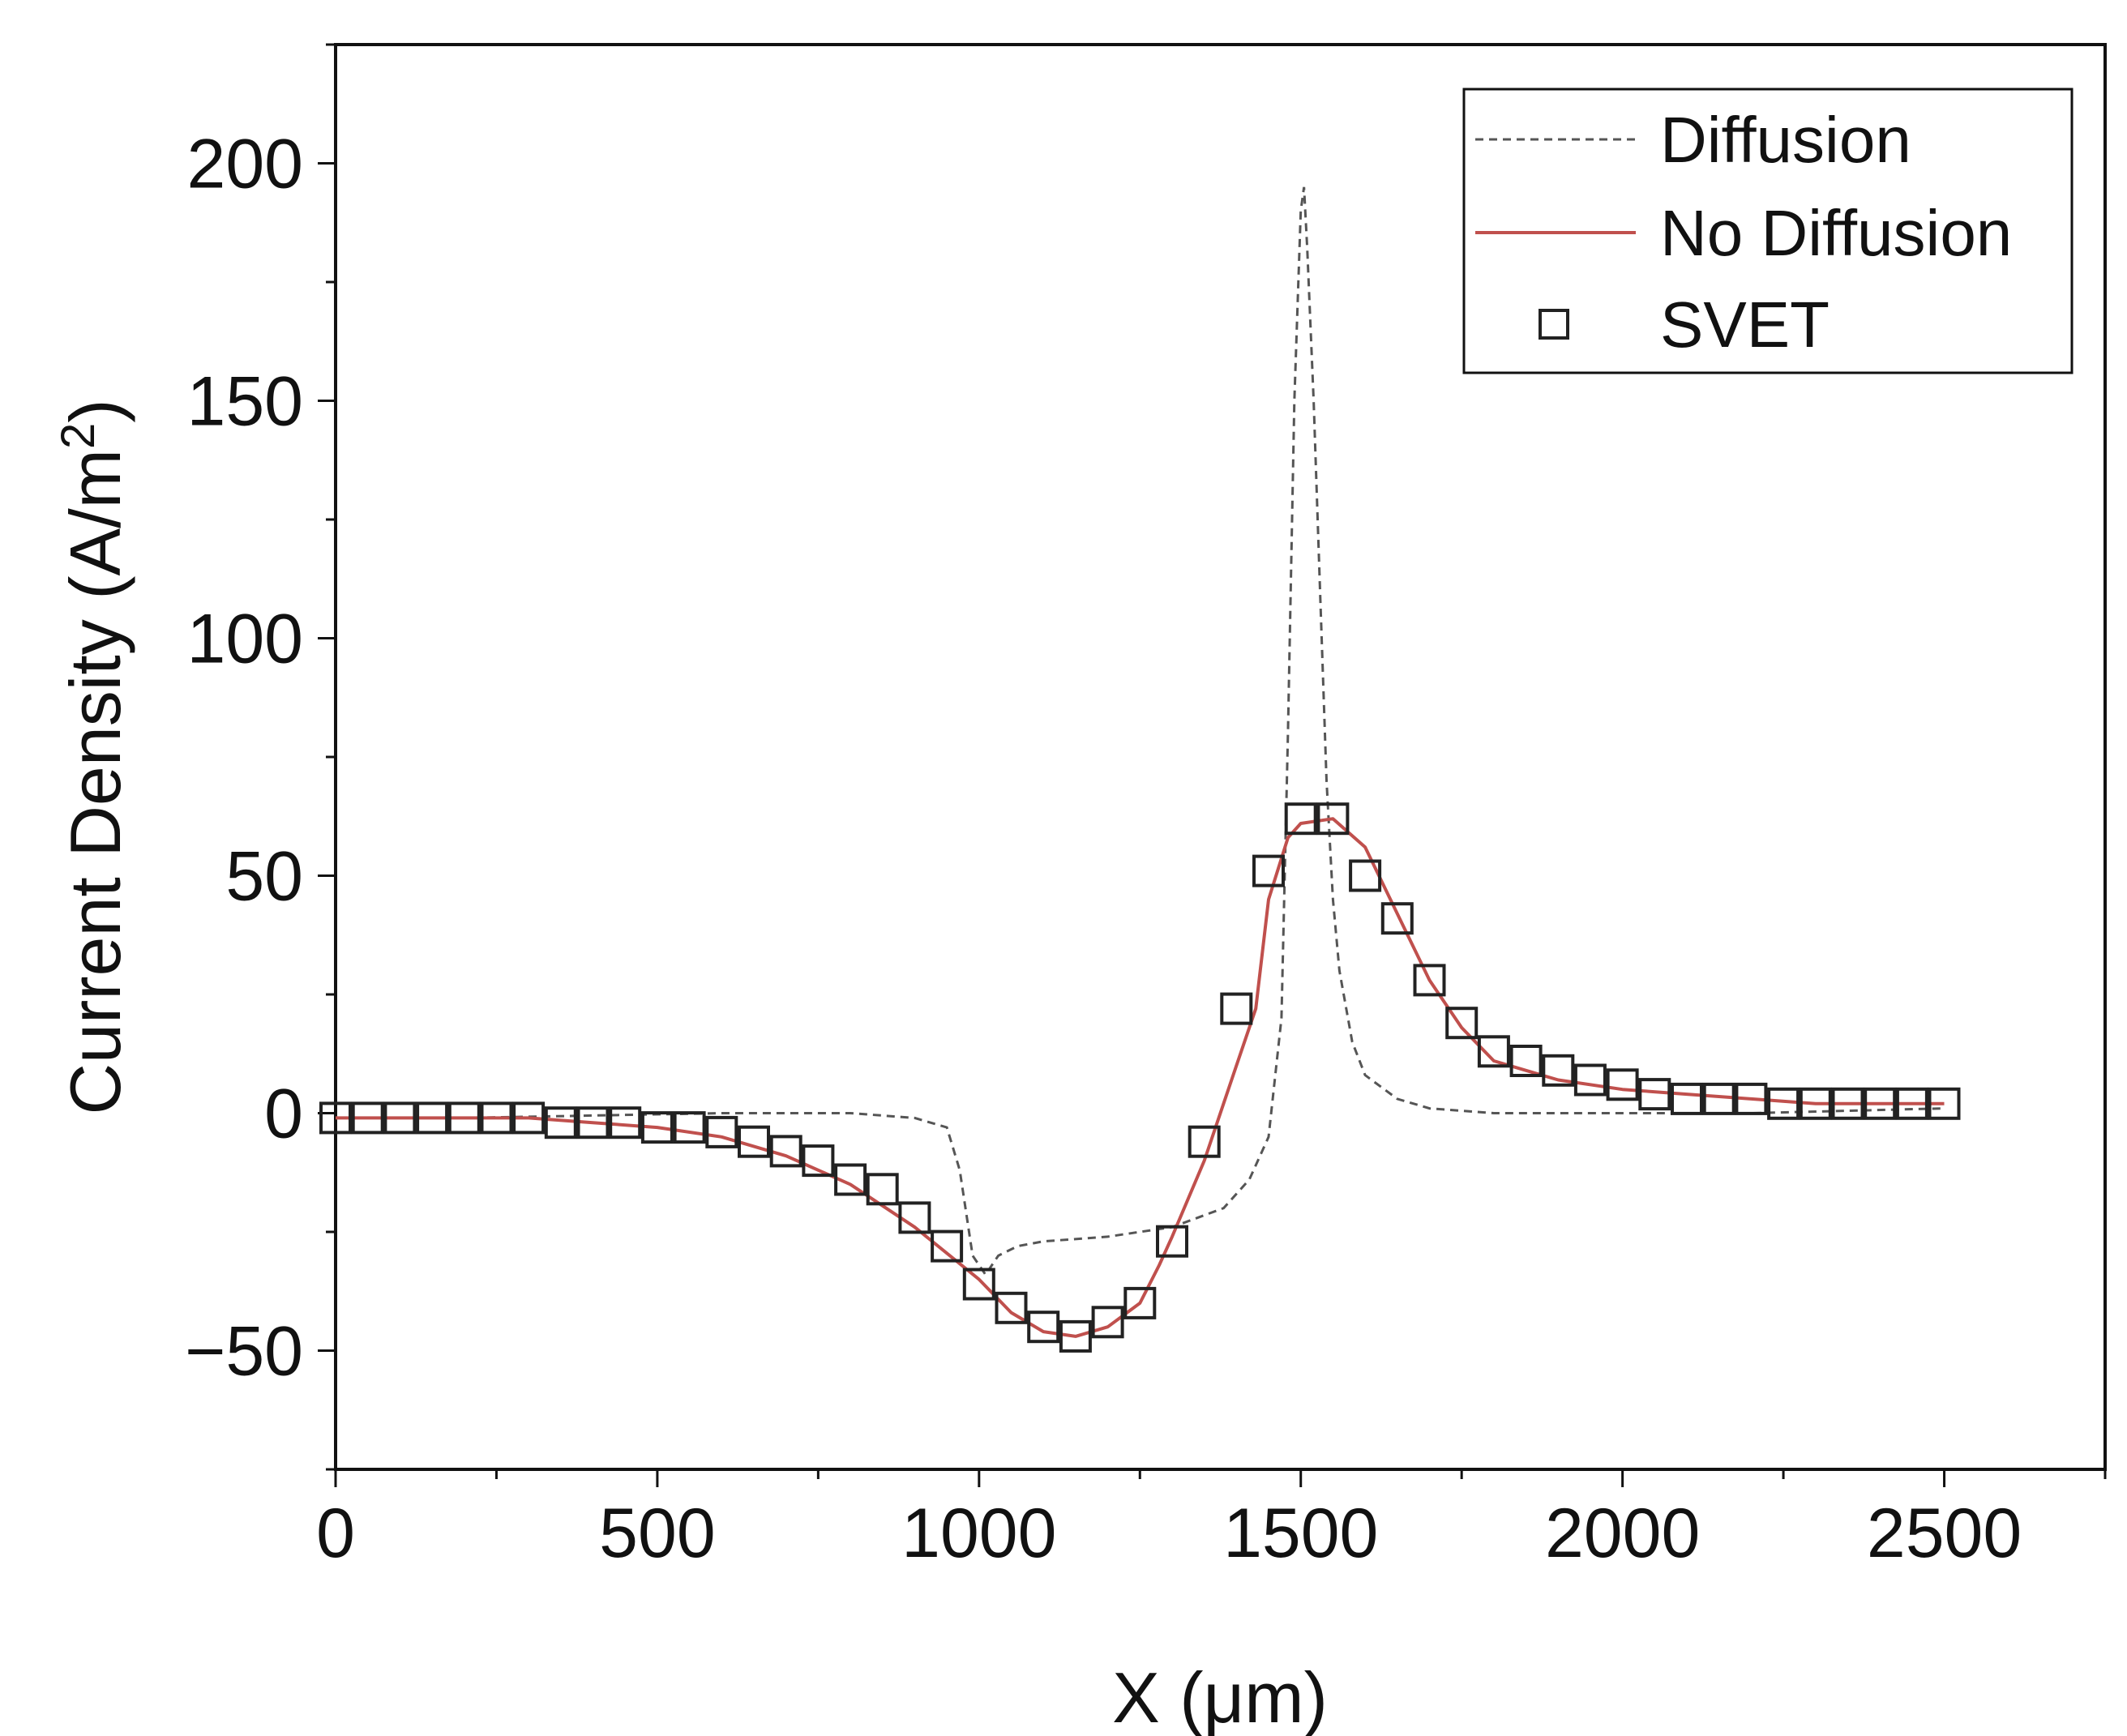  What do you see at coordinates (1220, 1696) in the screenshot?
I see `x-axis-title: X (μm)` at bounding box center [1220, 1696].